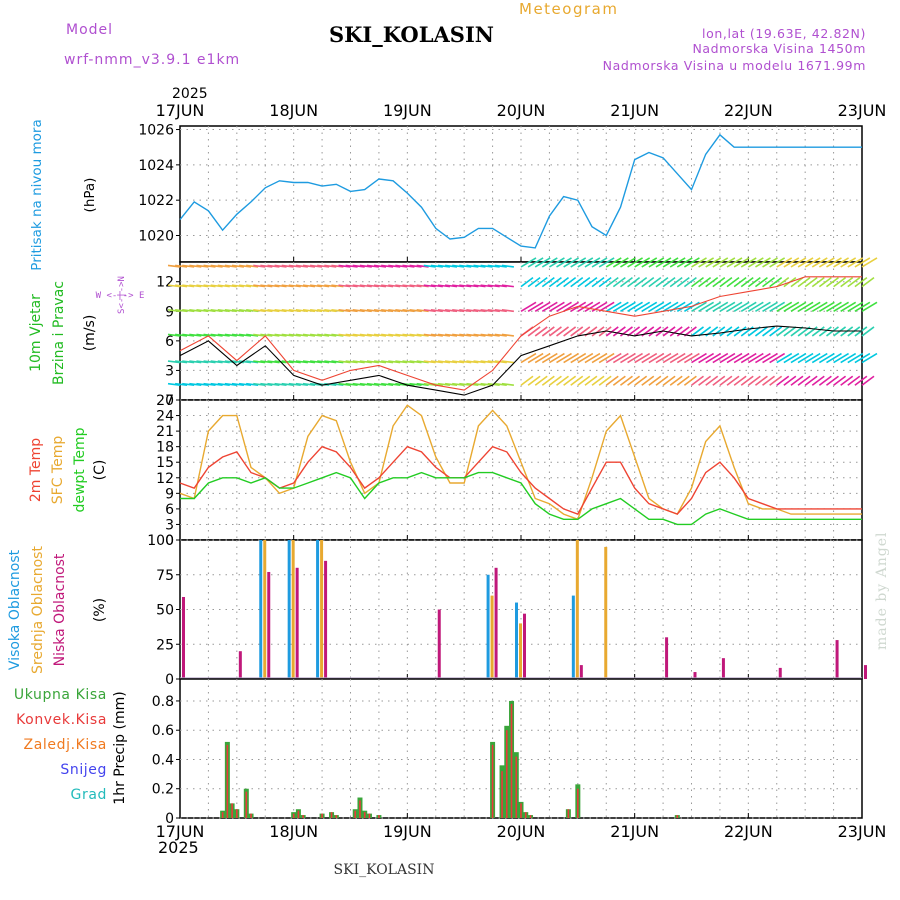  What do you see at coordinates (165, 432) in the screenshot?
I see `y-tick-label: 21` at bounding box center [165, 432].